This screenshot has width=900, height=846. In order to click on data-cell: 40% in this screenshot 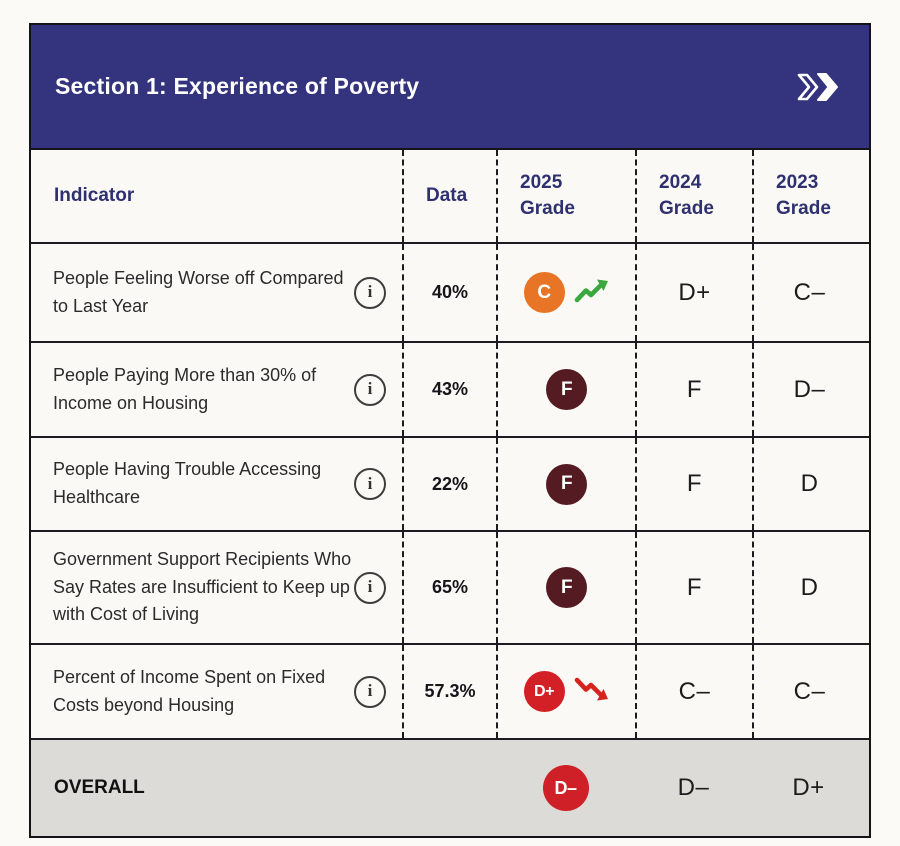, I will do `click(449, 292)`.